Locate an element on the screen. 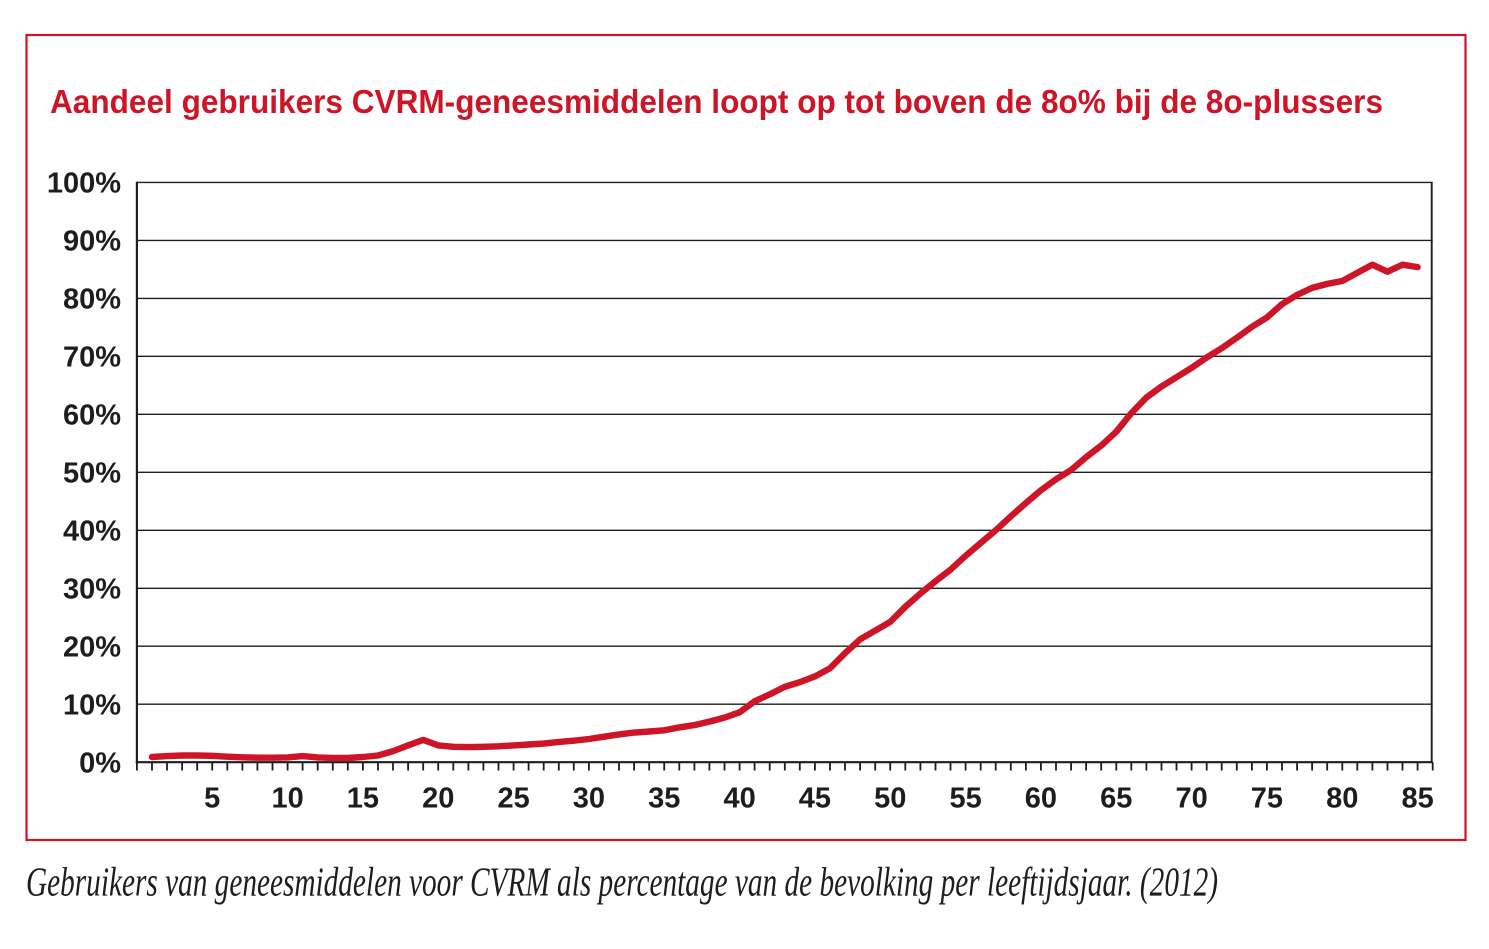  svg-text: 5 is located at coordinates (212, 799).